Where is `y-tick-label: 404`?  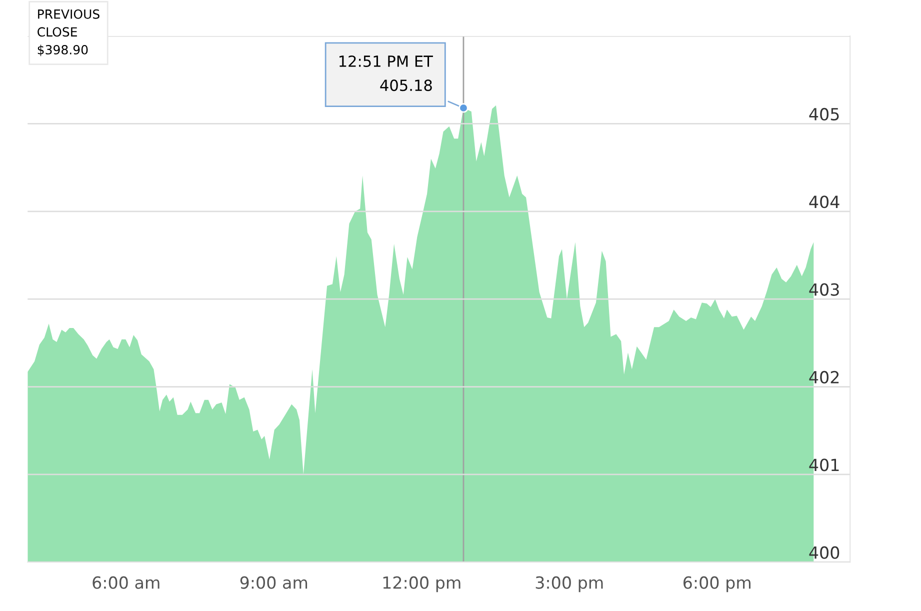 y-tick-label: 404 is located at coordinates (824, 202).